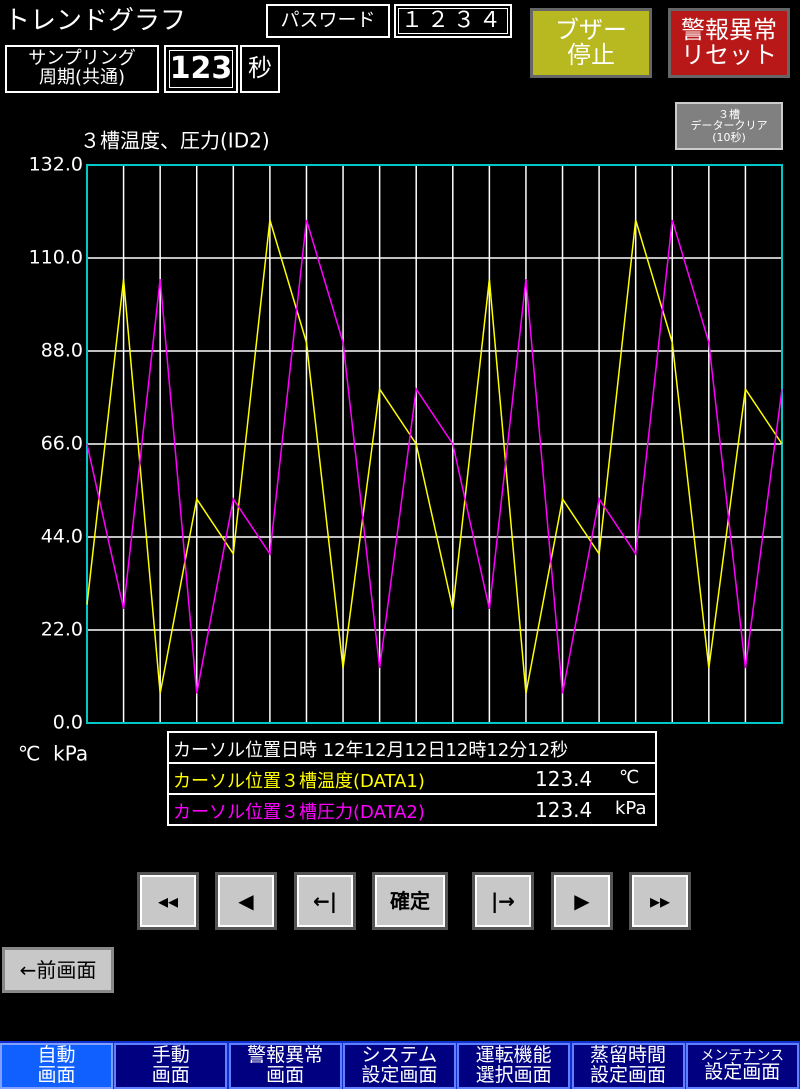 The image size is (800, 1089). Describe the element at coordinates (56, 258) in the screenshot. I see `y-tick-label: 110.0` at that location.